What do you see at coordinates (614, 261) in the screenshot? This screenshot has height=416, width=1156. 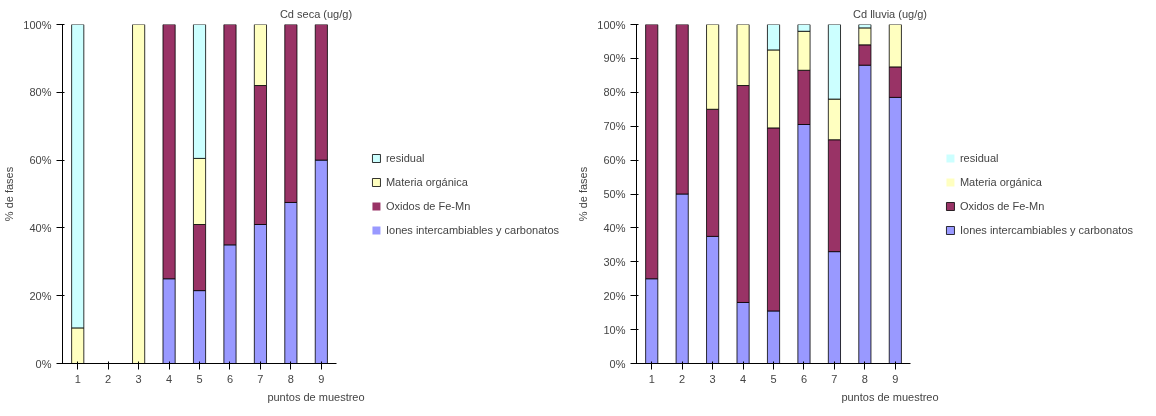 I see `y-tick-label: 30%` at bounding box center [614, 261].